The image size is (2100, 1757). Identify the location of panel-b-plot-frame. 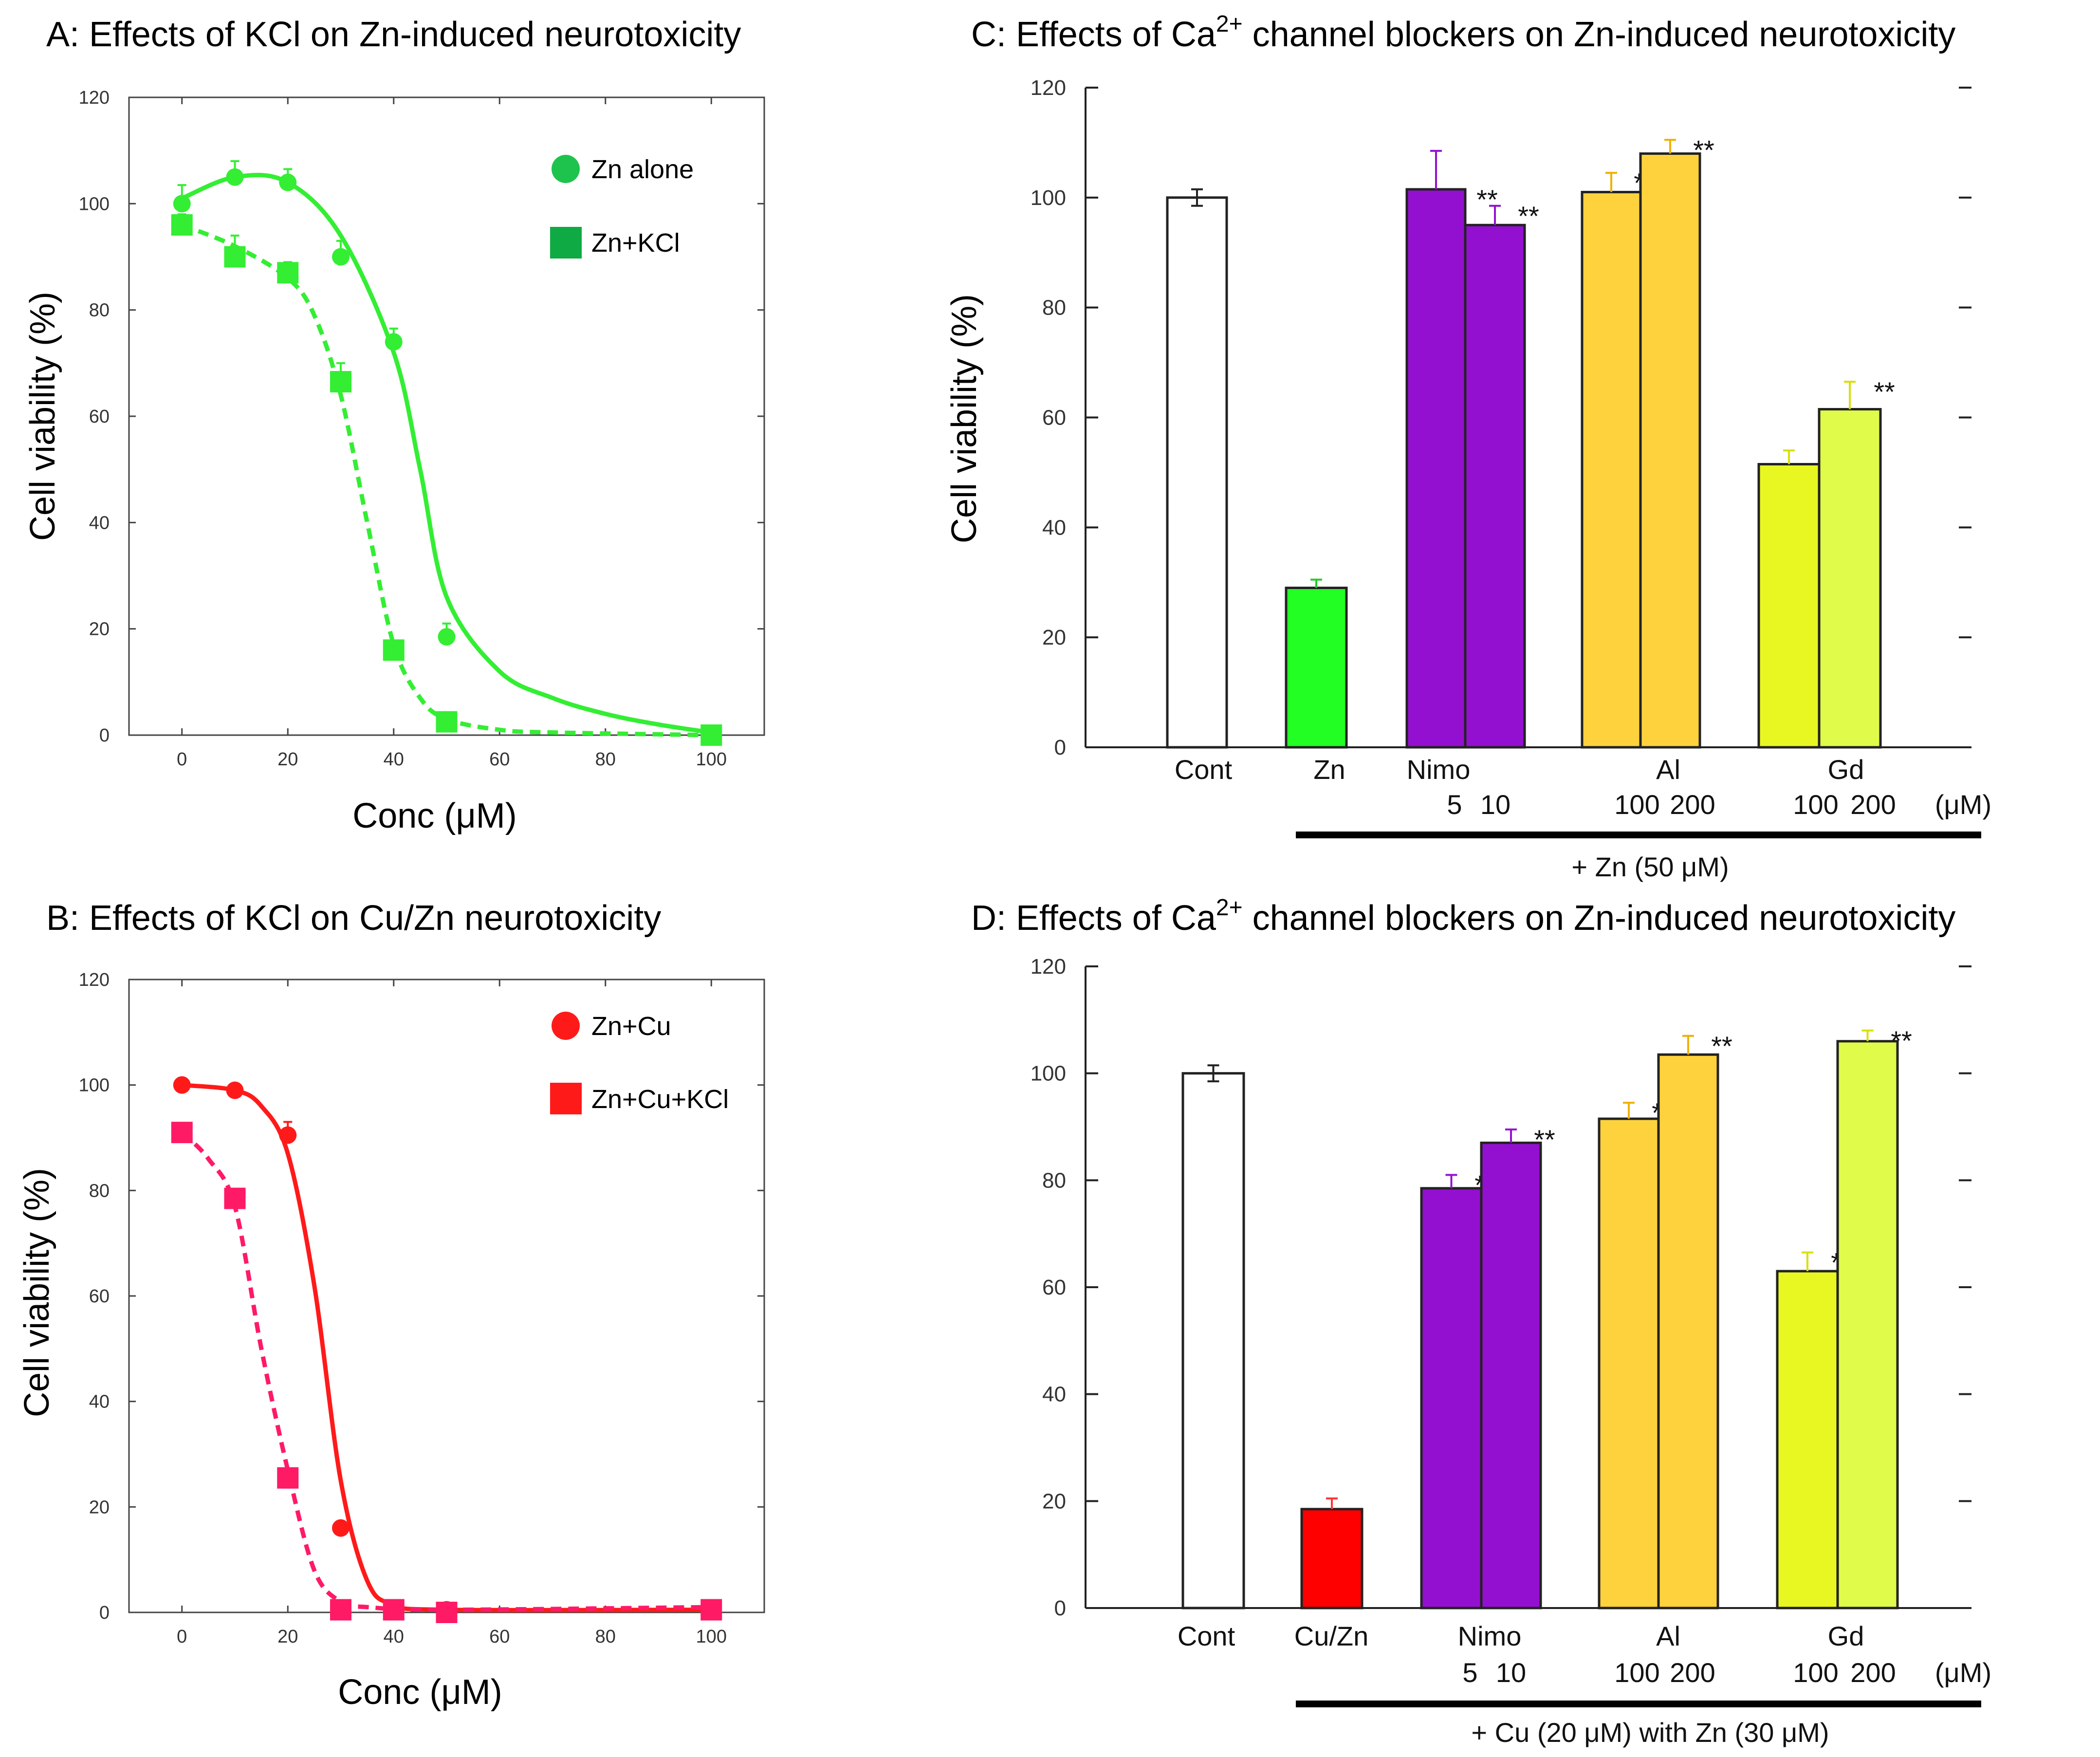
(446, 1296).